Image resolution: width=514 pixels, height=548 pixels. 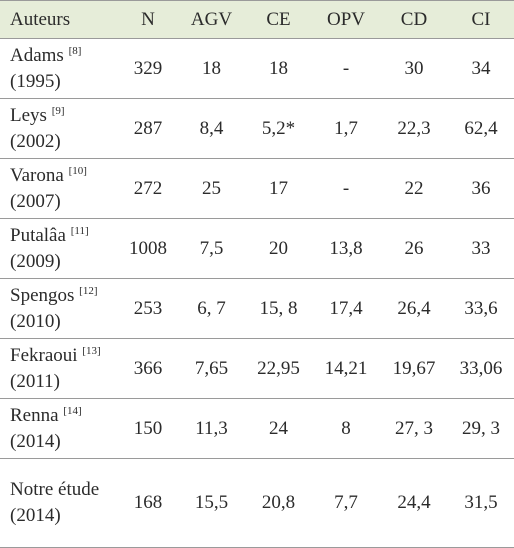 I want to click on author-name: Leys, so click(x=28, y=115).